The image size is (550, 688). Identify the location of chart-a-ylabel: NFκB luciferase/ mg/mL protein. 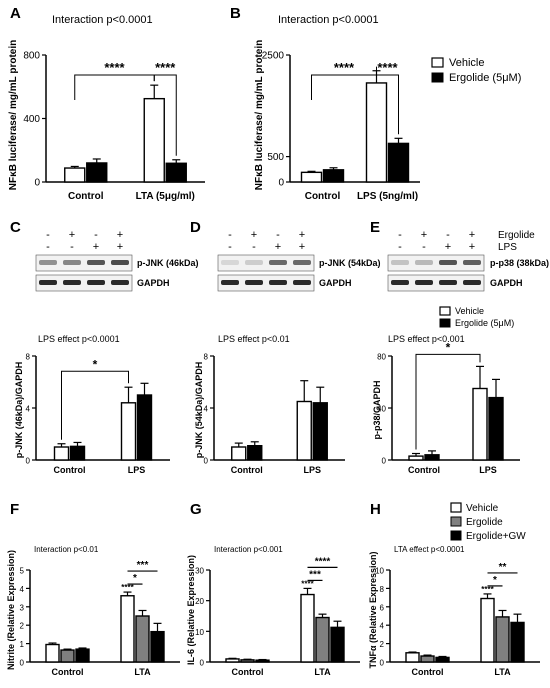
(13, 115).